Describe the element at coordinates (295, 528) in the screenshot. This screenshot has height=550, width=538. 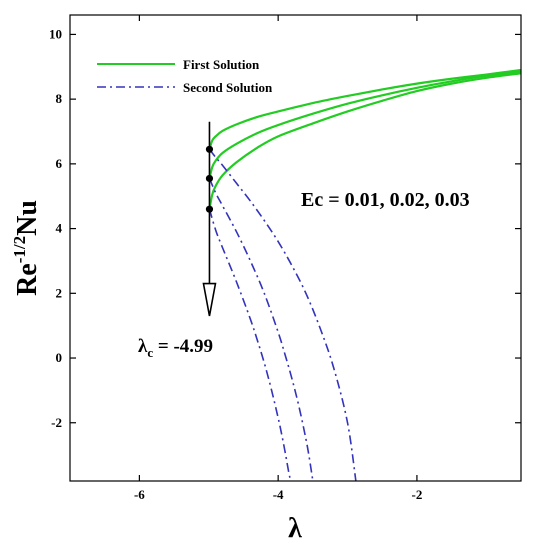
I see `x-axis-title: λ` at that location.